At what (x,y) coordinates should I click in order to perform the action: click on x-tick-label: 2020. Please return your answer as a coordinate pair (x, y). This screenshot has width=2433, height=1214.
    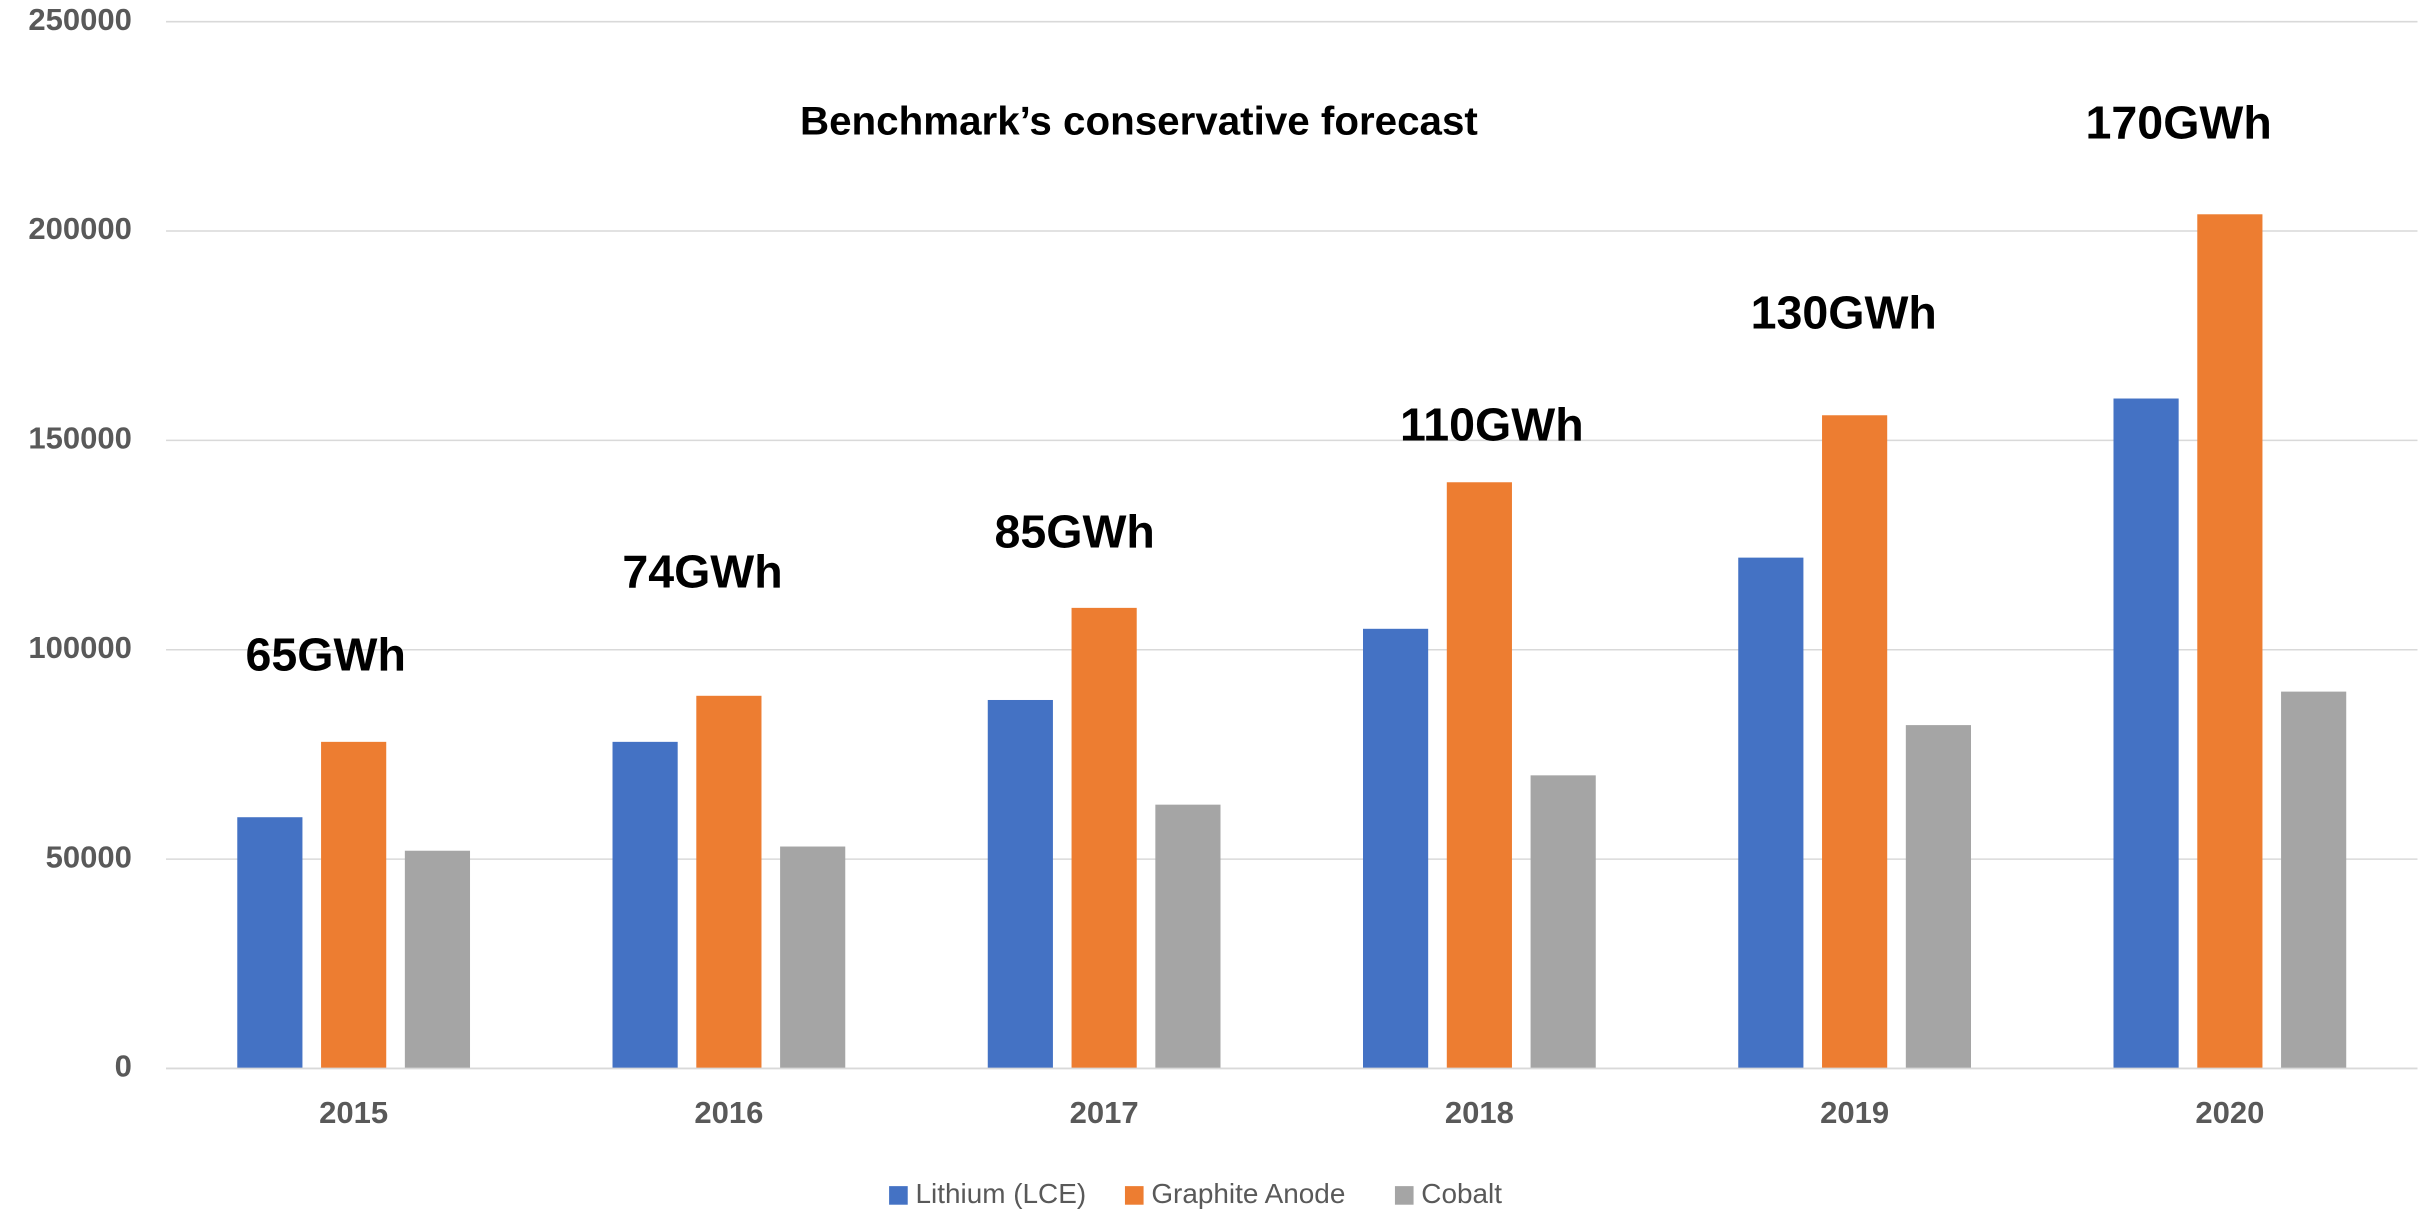
    Looking at the image, I should click on (2229, 1112).